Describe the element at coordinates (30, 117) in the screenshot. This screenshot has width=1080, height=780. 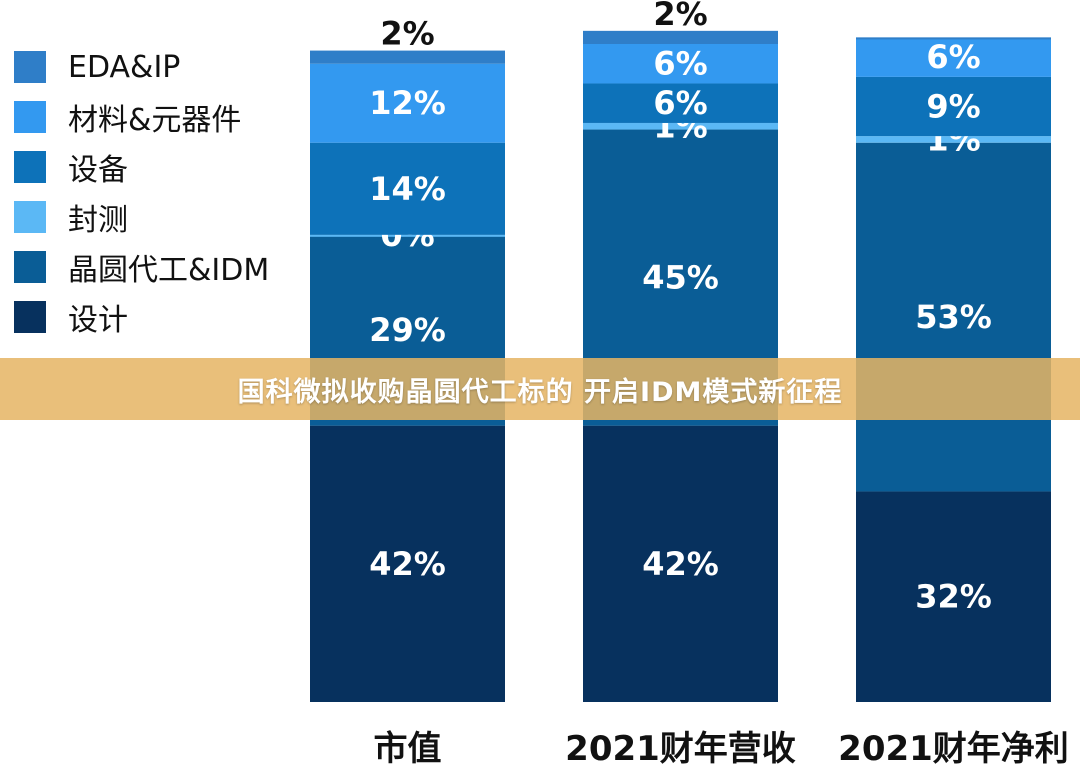
I see `legend-swatch-materials` at that location.